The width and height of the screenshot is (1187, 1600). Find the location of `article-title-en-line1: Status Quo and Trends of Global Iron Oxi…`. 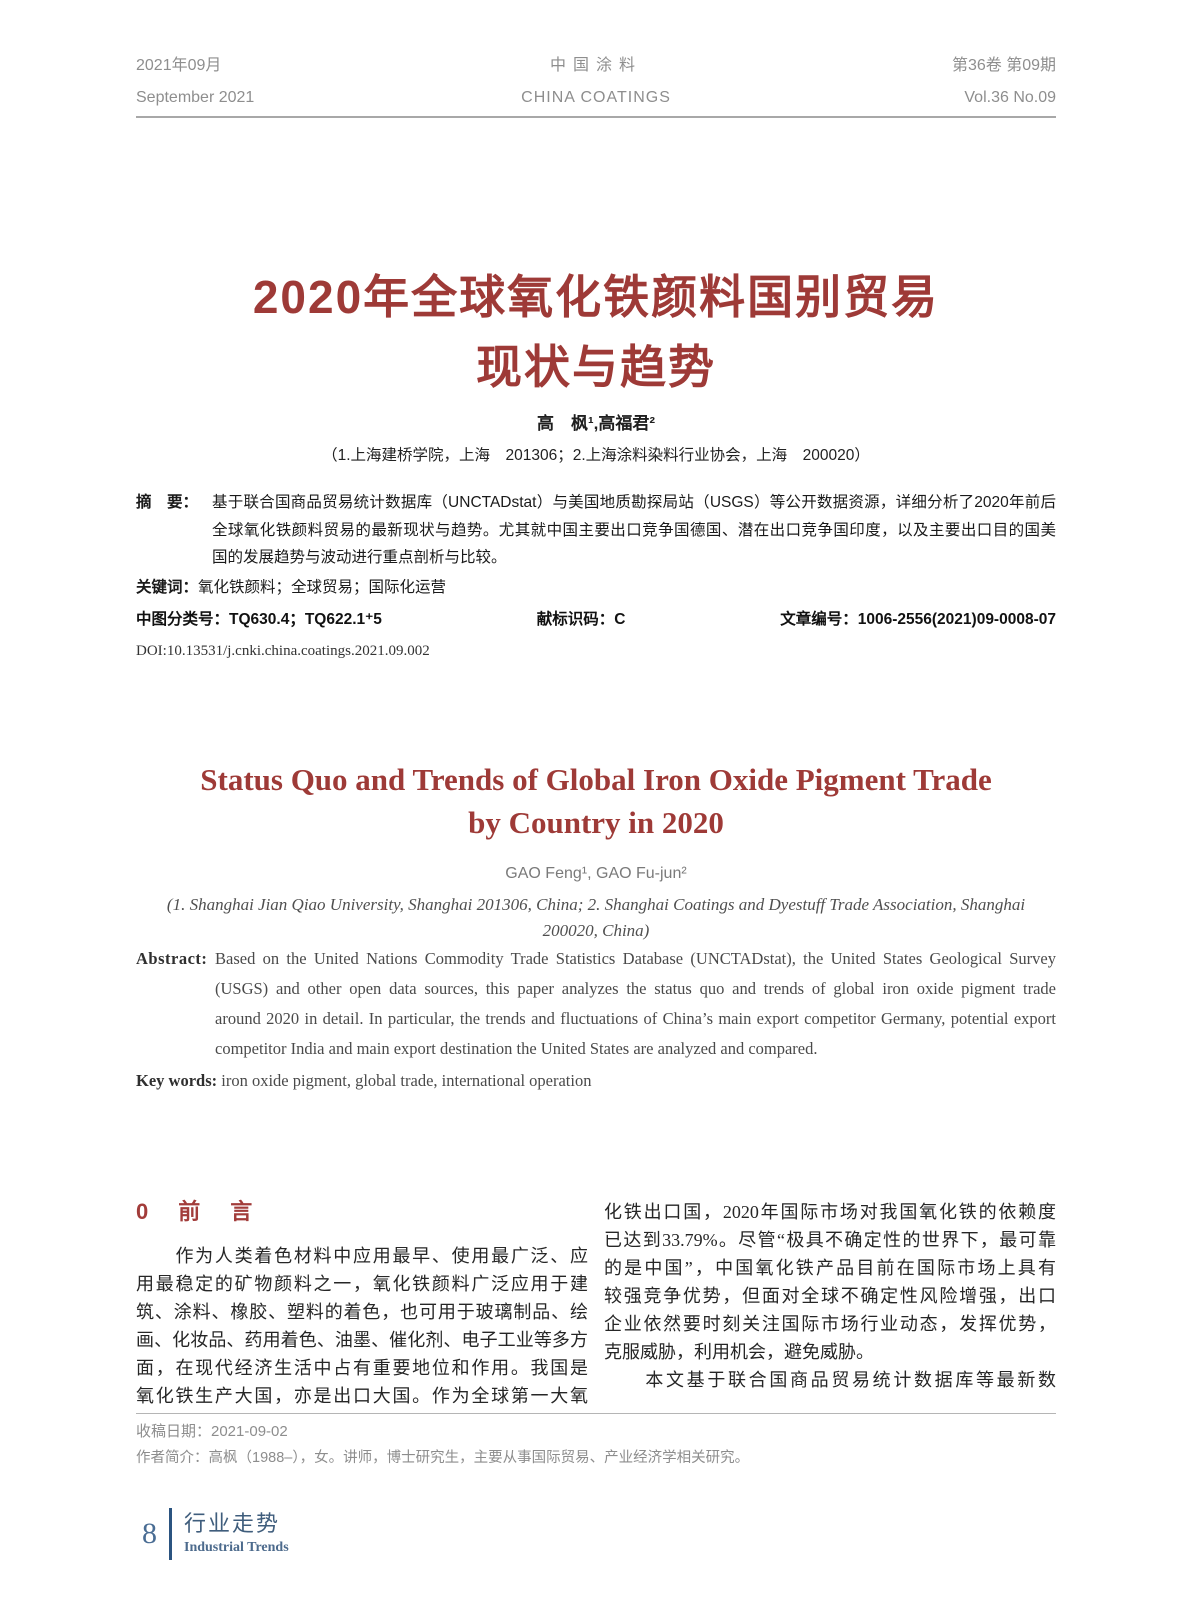

article-title-en-line1: Status Quo and Trends of Global Iron Oxi… is located at coordinates (596, 779).